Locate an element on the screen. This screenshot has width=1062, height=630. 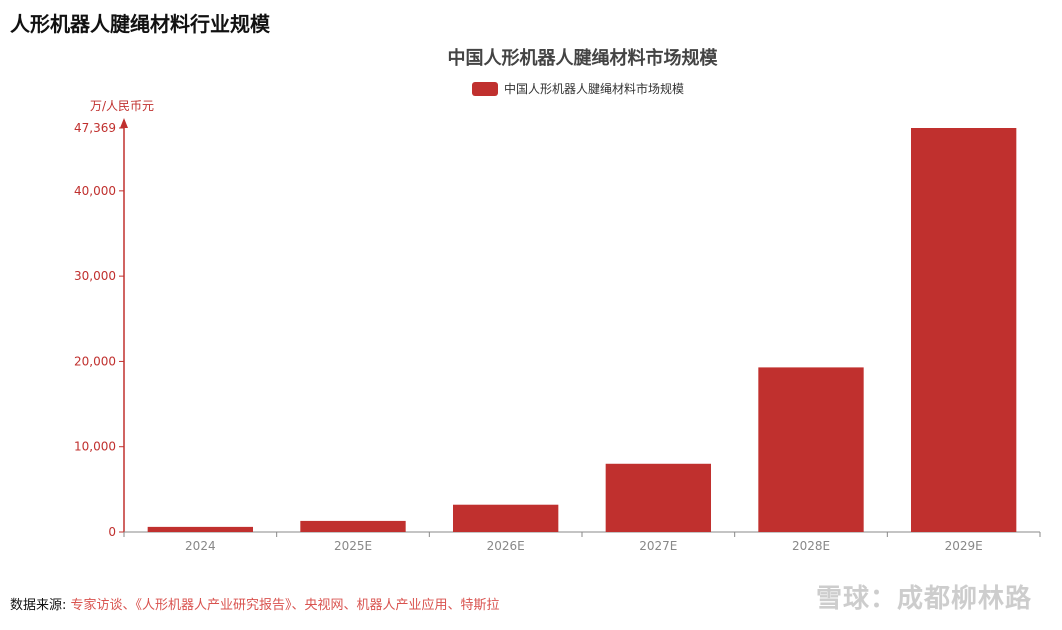
y-tick-label: 47,369 is located at coordinates (95, 128).